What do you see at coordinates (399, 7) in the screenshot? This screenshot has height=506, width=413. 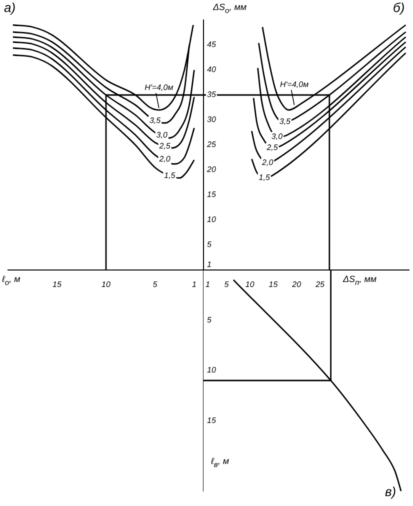 I see `chart-title: б)` at bounding box center [399, 7].